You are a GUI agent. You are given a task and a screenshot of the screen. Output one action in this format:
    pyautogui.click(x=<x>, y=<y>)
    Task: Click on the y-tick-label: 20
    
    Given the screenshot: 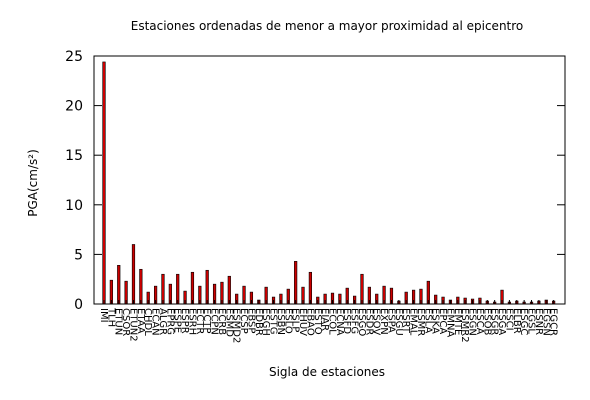 What is the action you would take?
    pyautogui.click(x=74, y=107)
    